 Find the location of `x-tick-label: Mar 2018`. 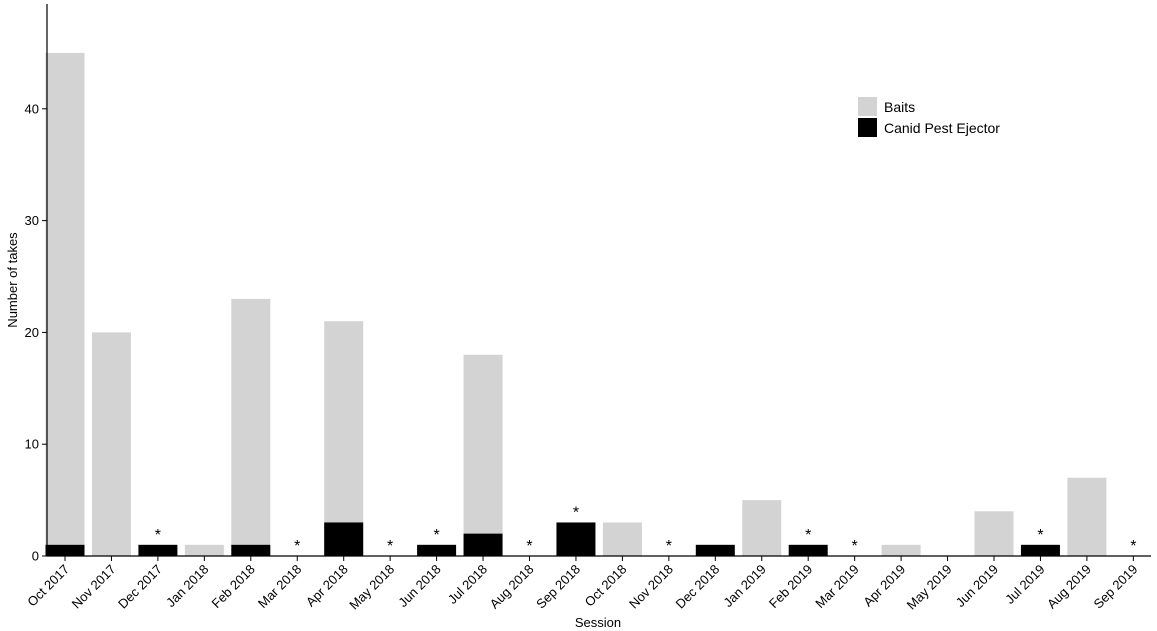

x-tick-label: Mar 2018 is located at coordinates (279, 586).